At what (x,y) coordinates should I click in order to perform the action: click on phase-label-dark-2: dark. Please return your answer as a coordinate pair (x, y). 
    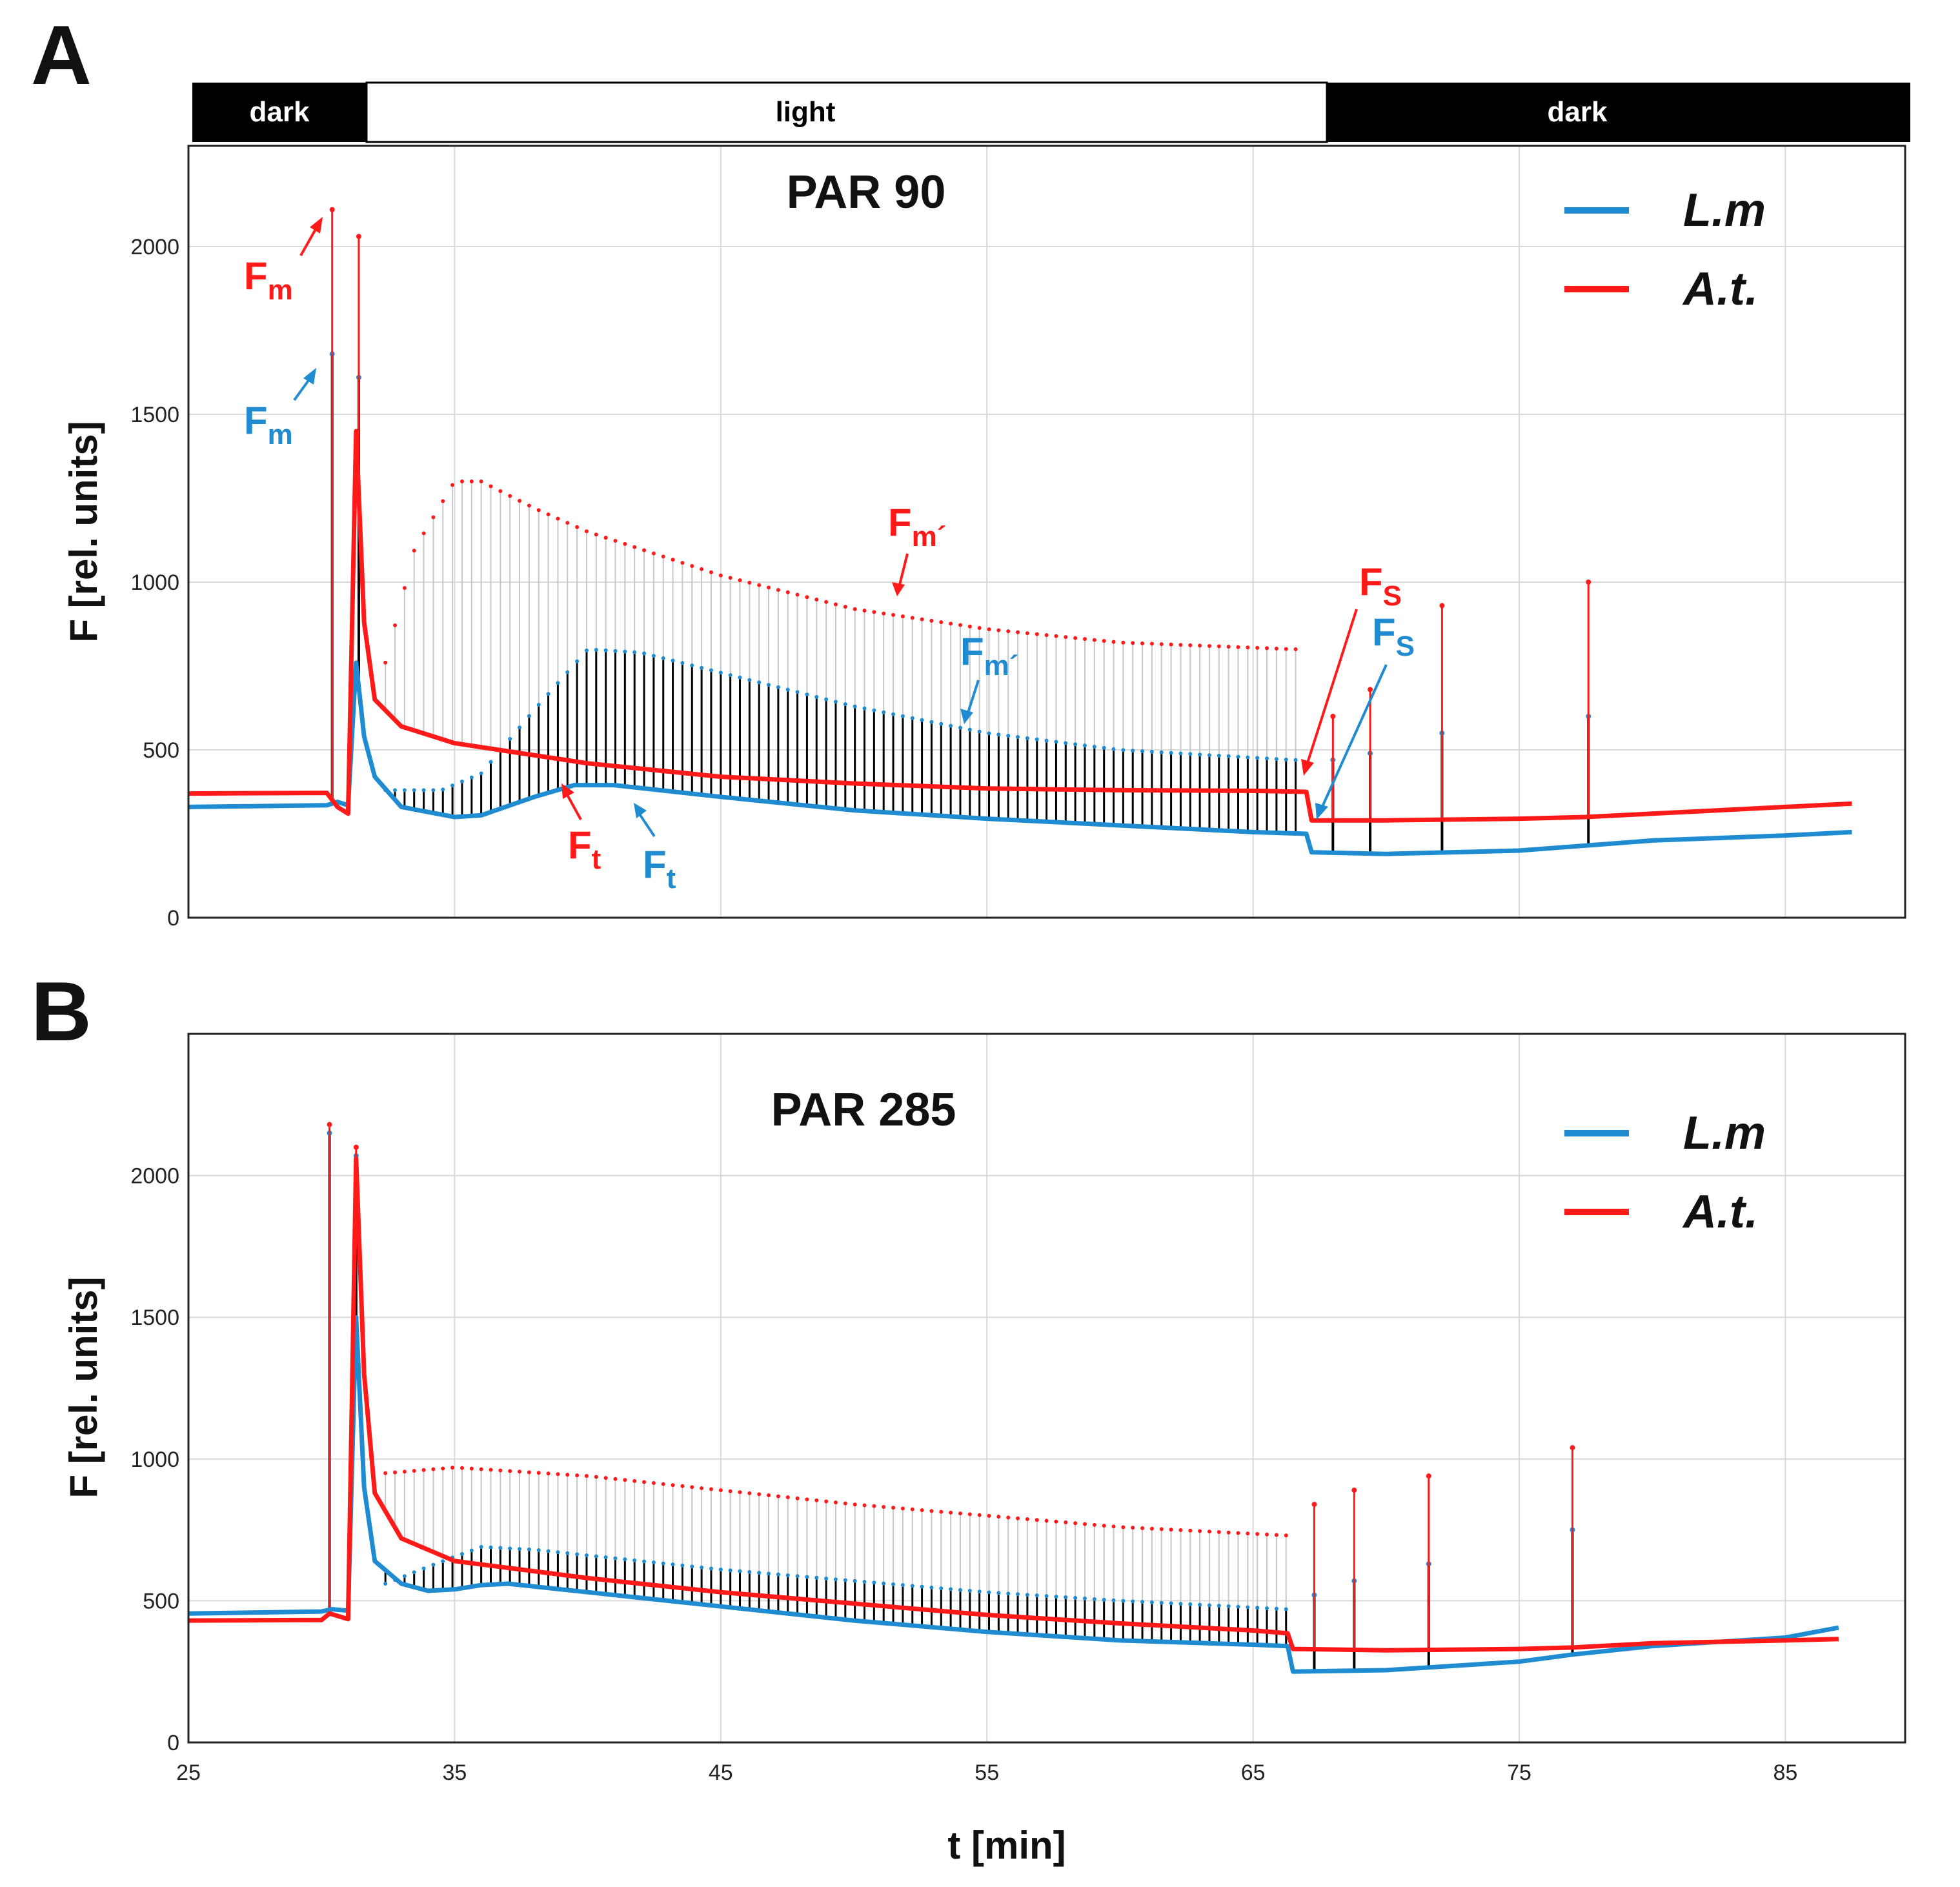
    Looking at the image, I should click on (1578, 112).